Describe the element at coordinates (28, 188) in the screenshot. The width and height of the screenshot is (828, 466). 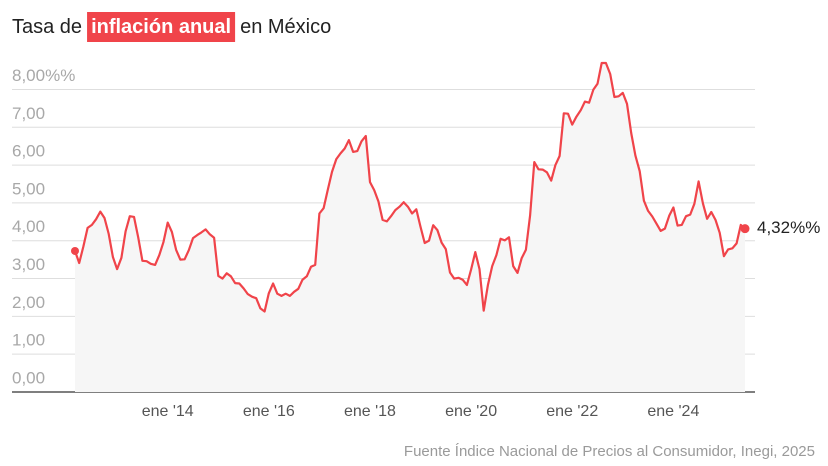
I see `y-tick-label: 5,00` at that location.